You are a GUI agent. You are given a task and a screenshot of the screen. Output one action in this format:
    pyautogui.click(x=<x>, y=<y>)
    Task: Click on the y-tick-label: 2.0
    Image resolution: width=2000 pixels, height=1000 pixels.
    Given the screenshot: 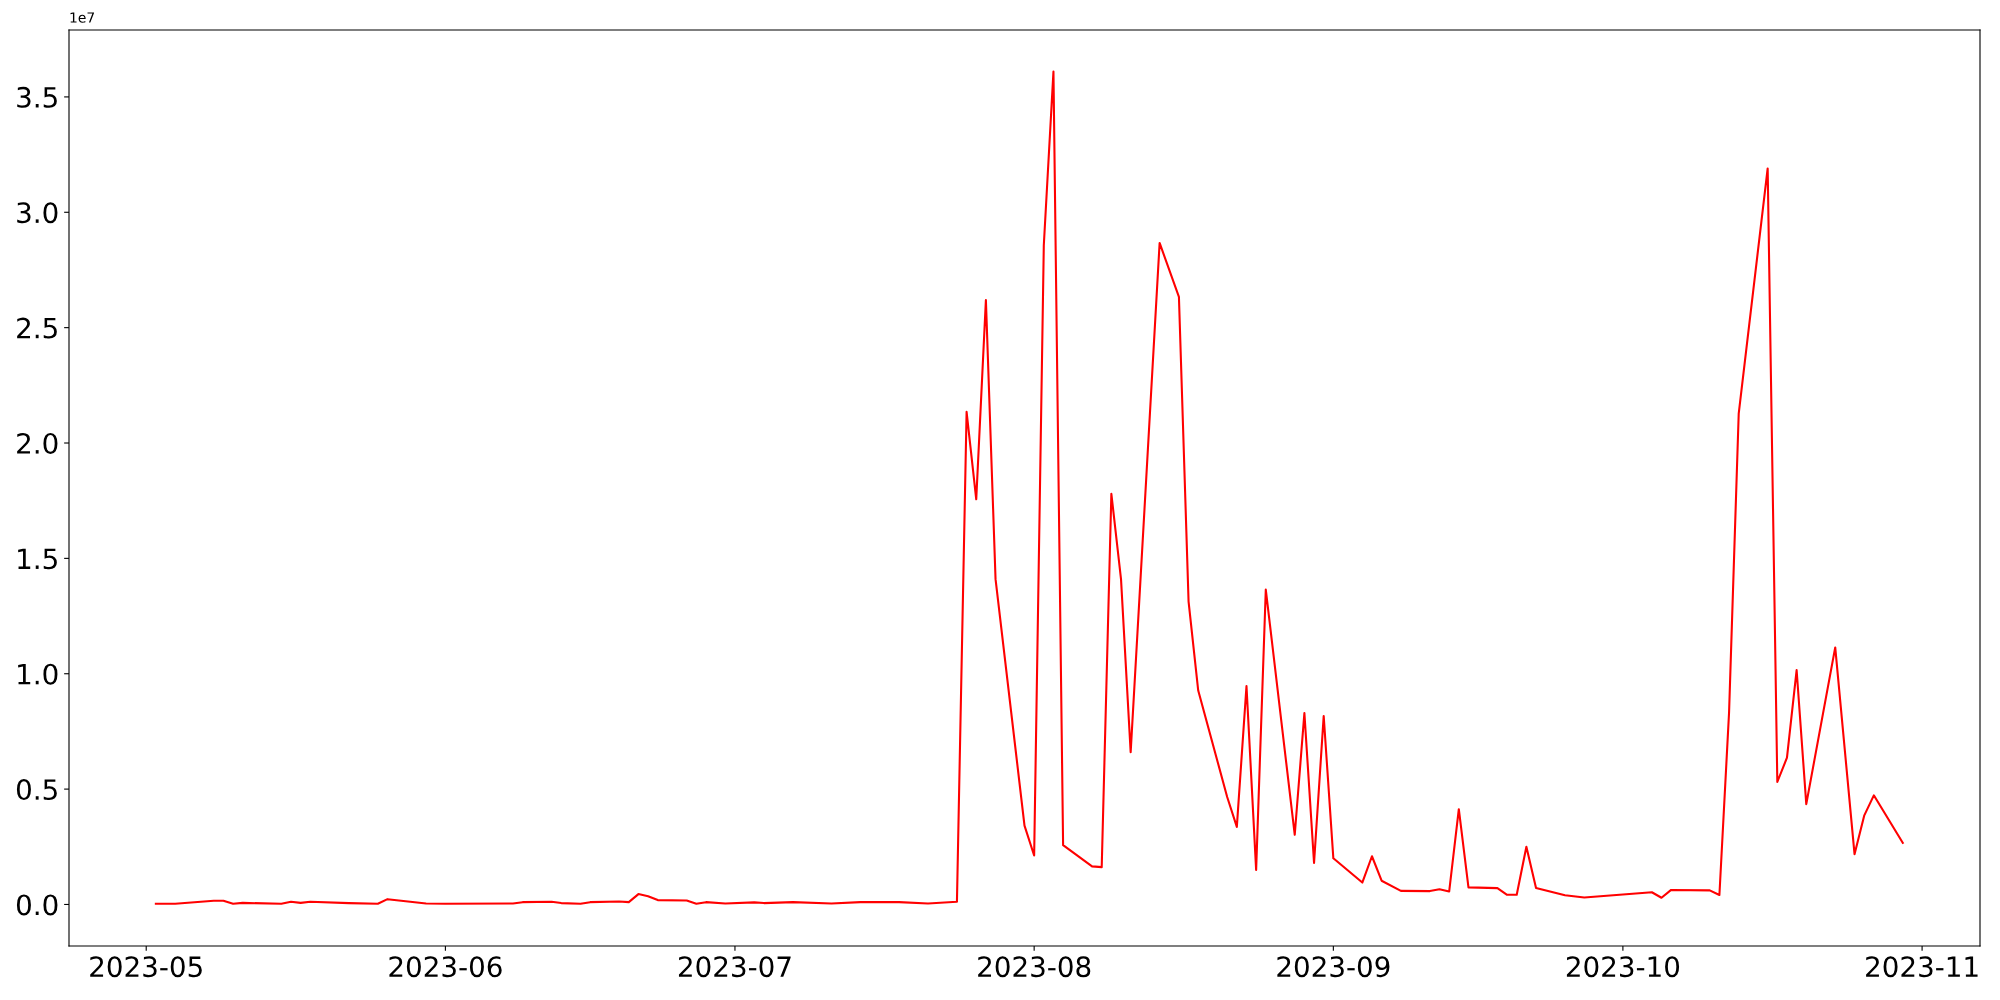 What is the action you would take?
    pyautogui.click(x=37, y=443)
    